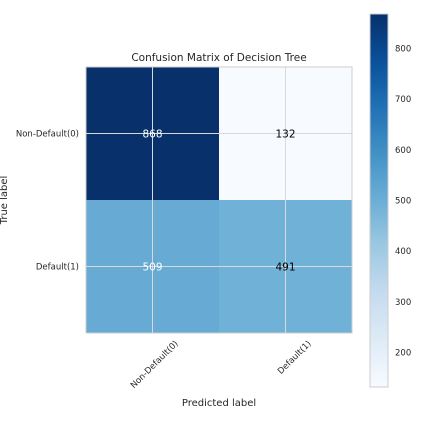  What do you see at coordinates (285, 135) in the screenshot?
I see `cell-value-label: 132` at bounding box center [285, 135].